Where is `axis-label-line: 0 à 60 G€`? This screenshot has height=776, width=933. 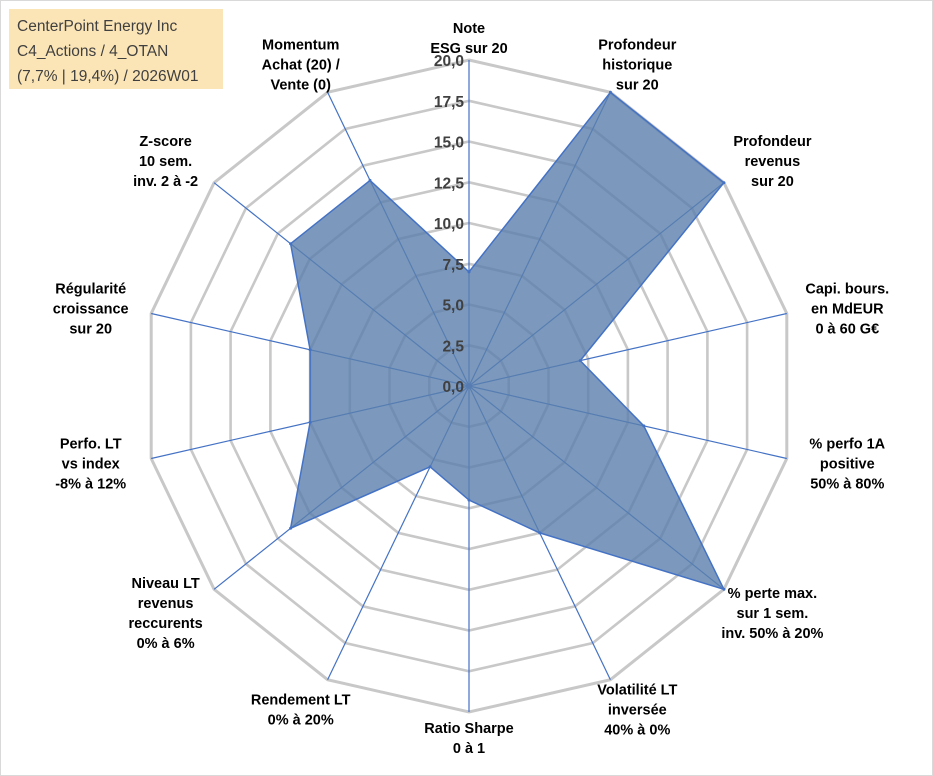 axis-label-line: 0 à 60 G€ is located at coordinates (847, 330).